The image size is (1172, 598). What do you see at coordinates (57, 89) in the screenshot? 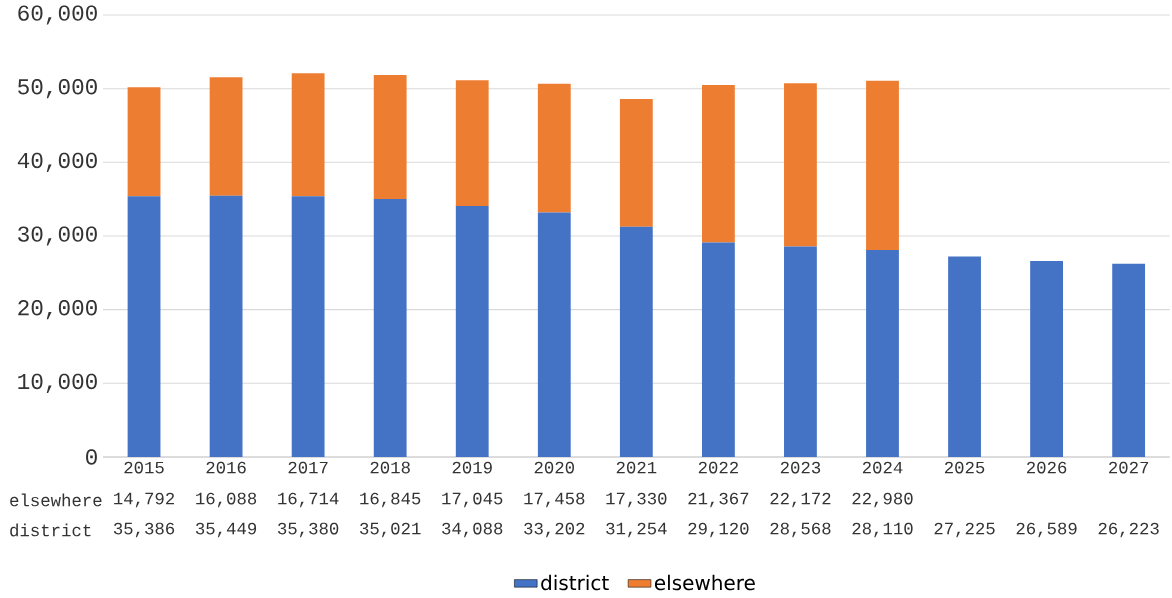
I see `y-tick-label: 50,000` at bounding box center [57, 89].